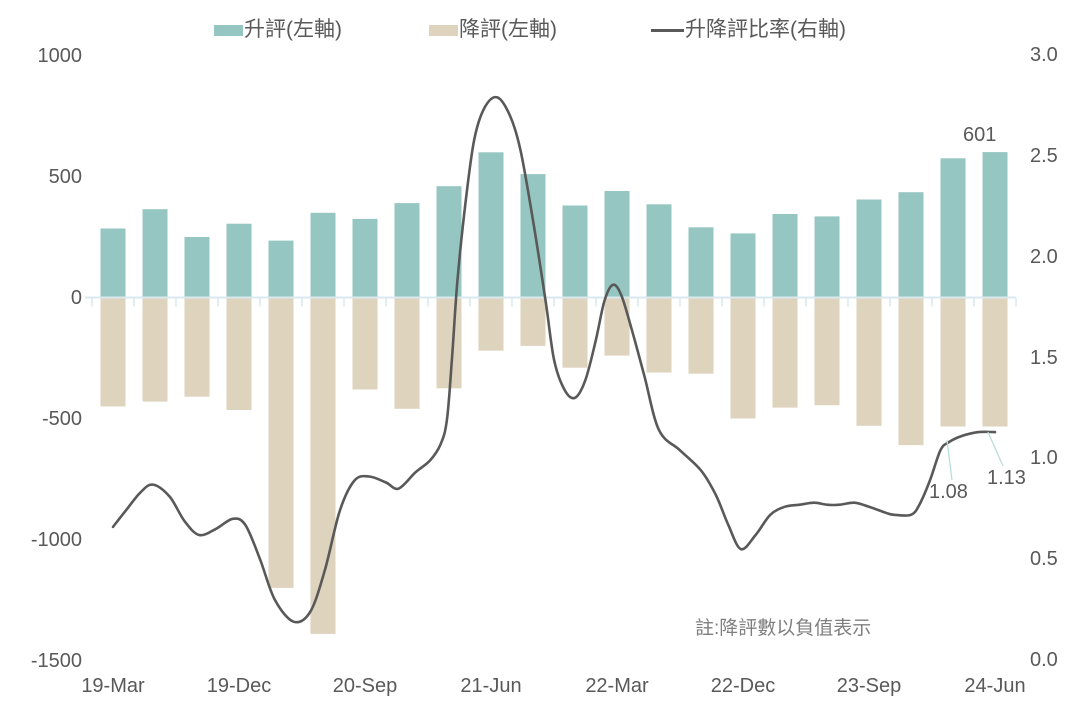  What do you see at coordinates (1044, 55) in the screenshot?
I see `right-axis-tick-label: 3.0` at bounding box center [1044, 55].